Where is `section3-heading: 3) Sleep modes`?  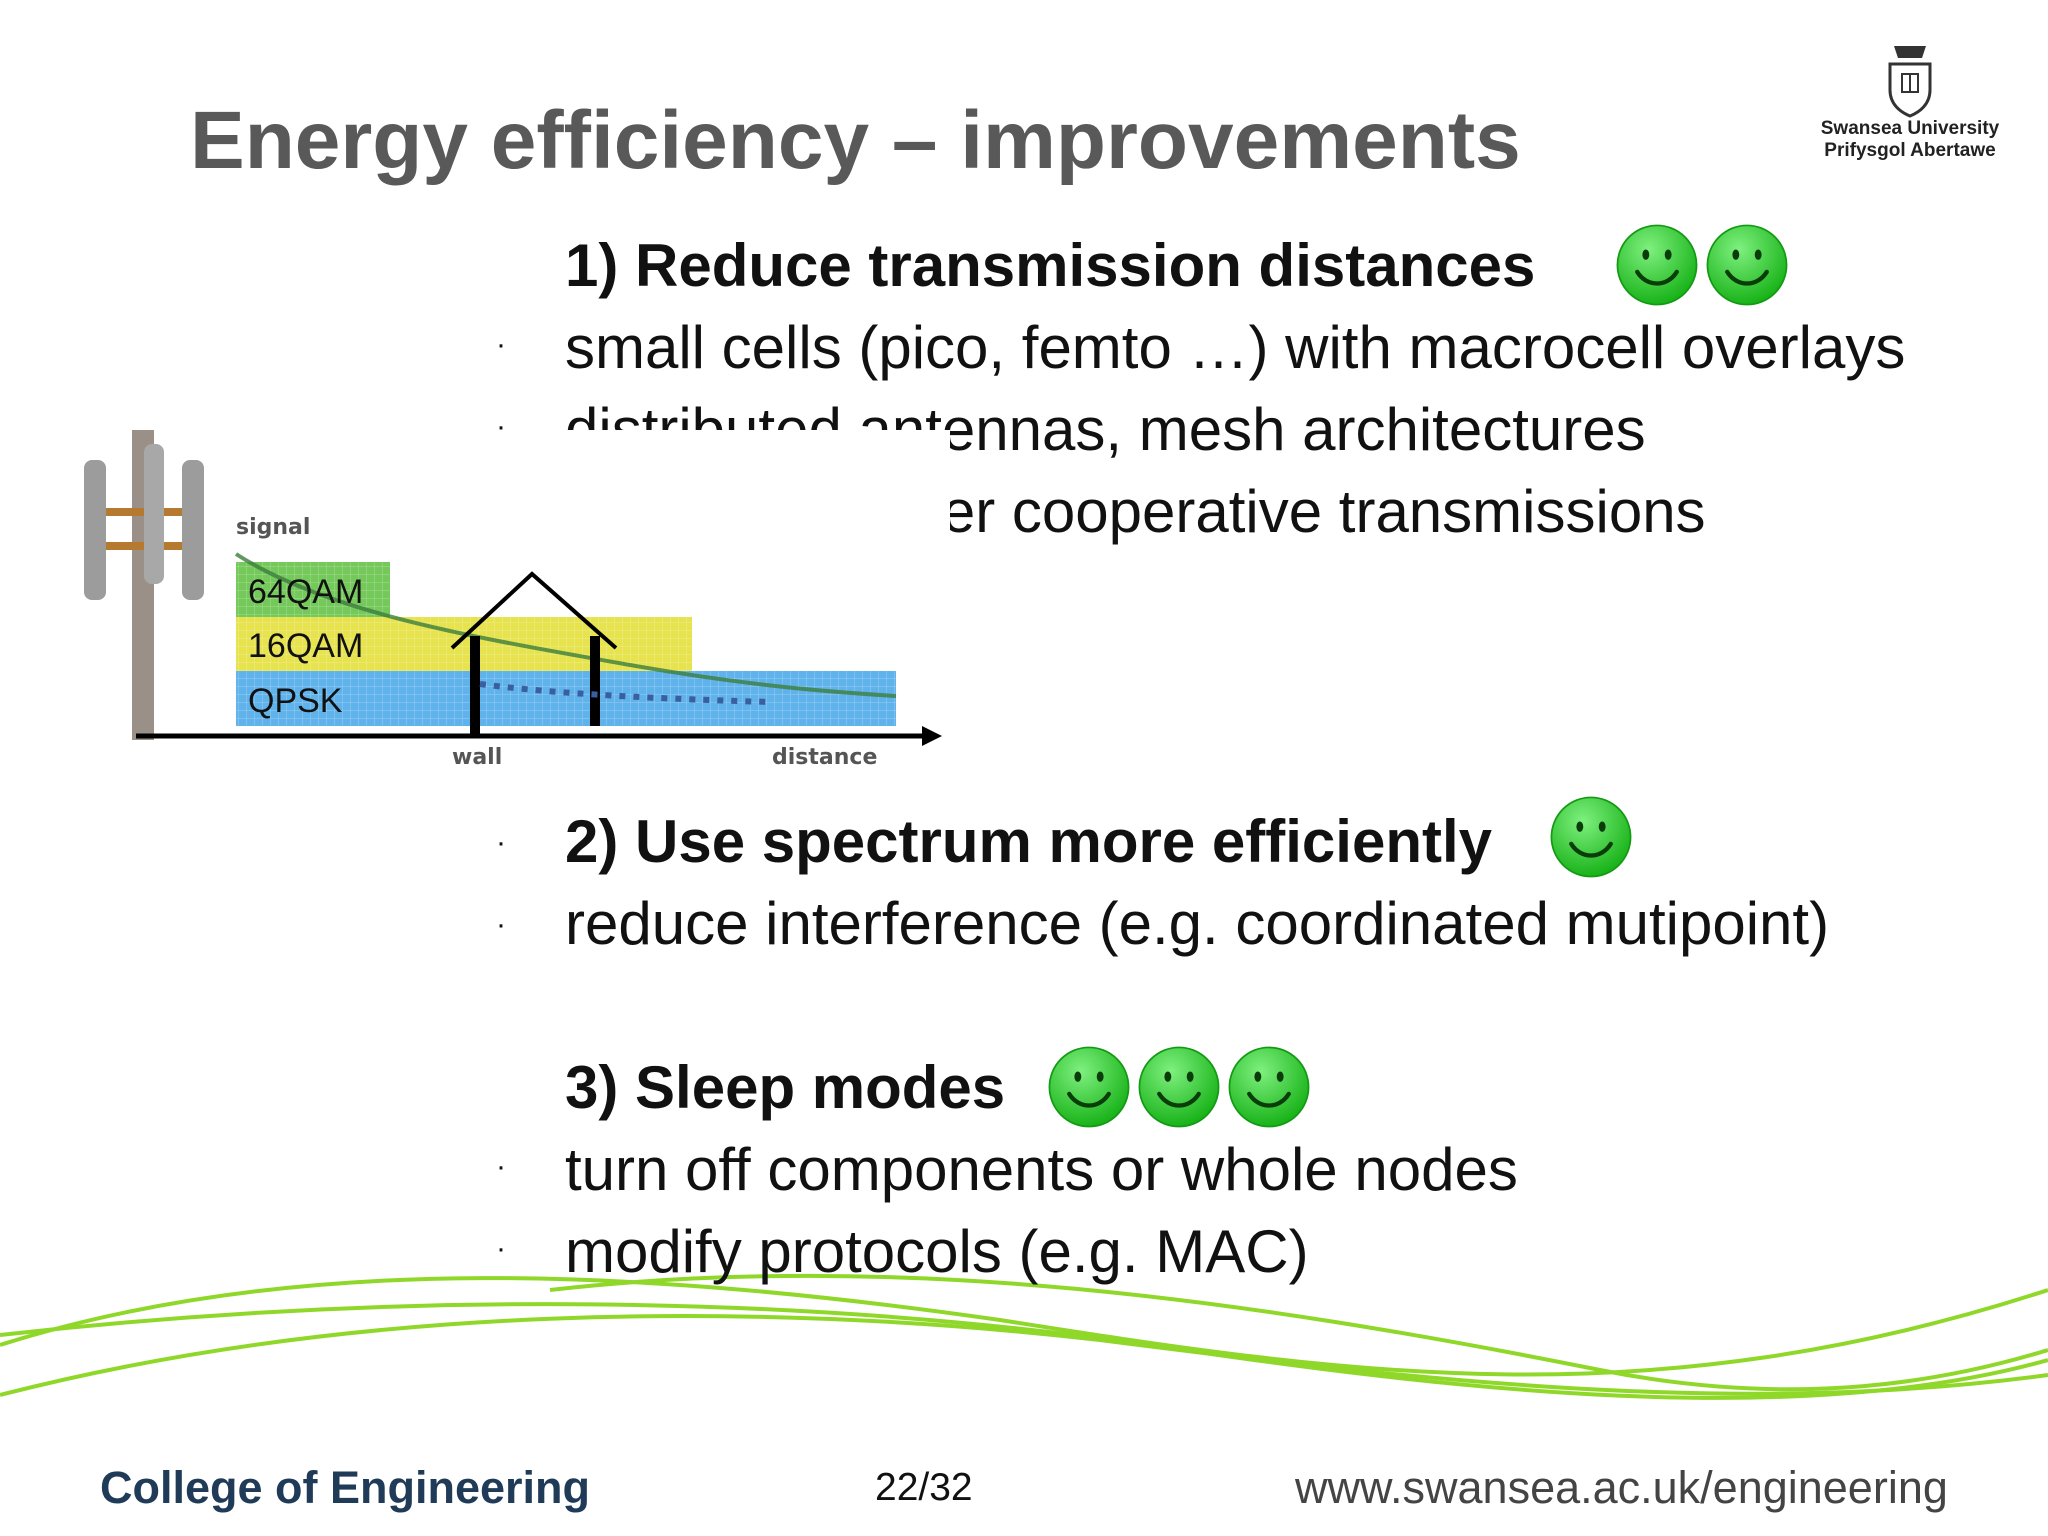
section3-heading: 3) Sleep modes is located at coordinates (785, 1087).